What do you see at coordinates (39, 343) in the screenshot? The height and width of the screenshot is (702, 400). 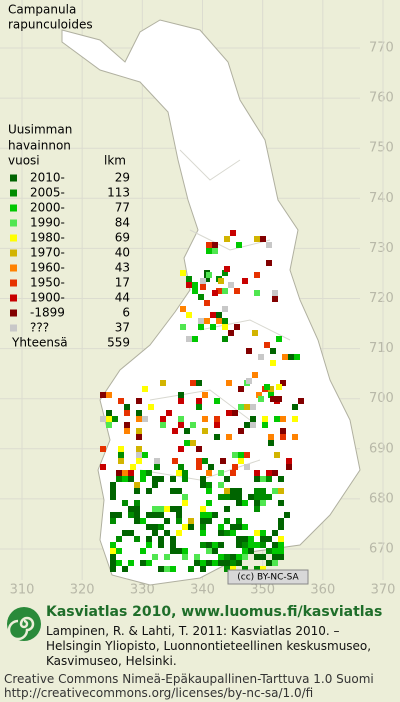 I see `legend-total-label: Yhteensä` at bounding box center [39, 343].